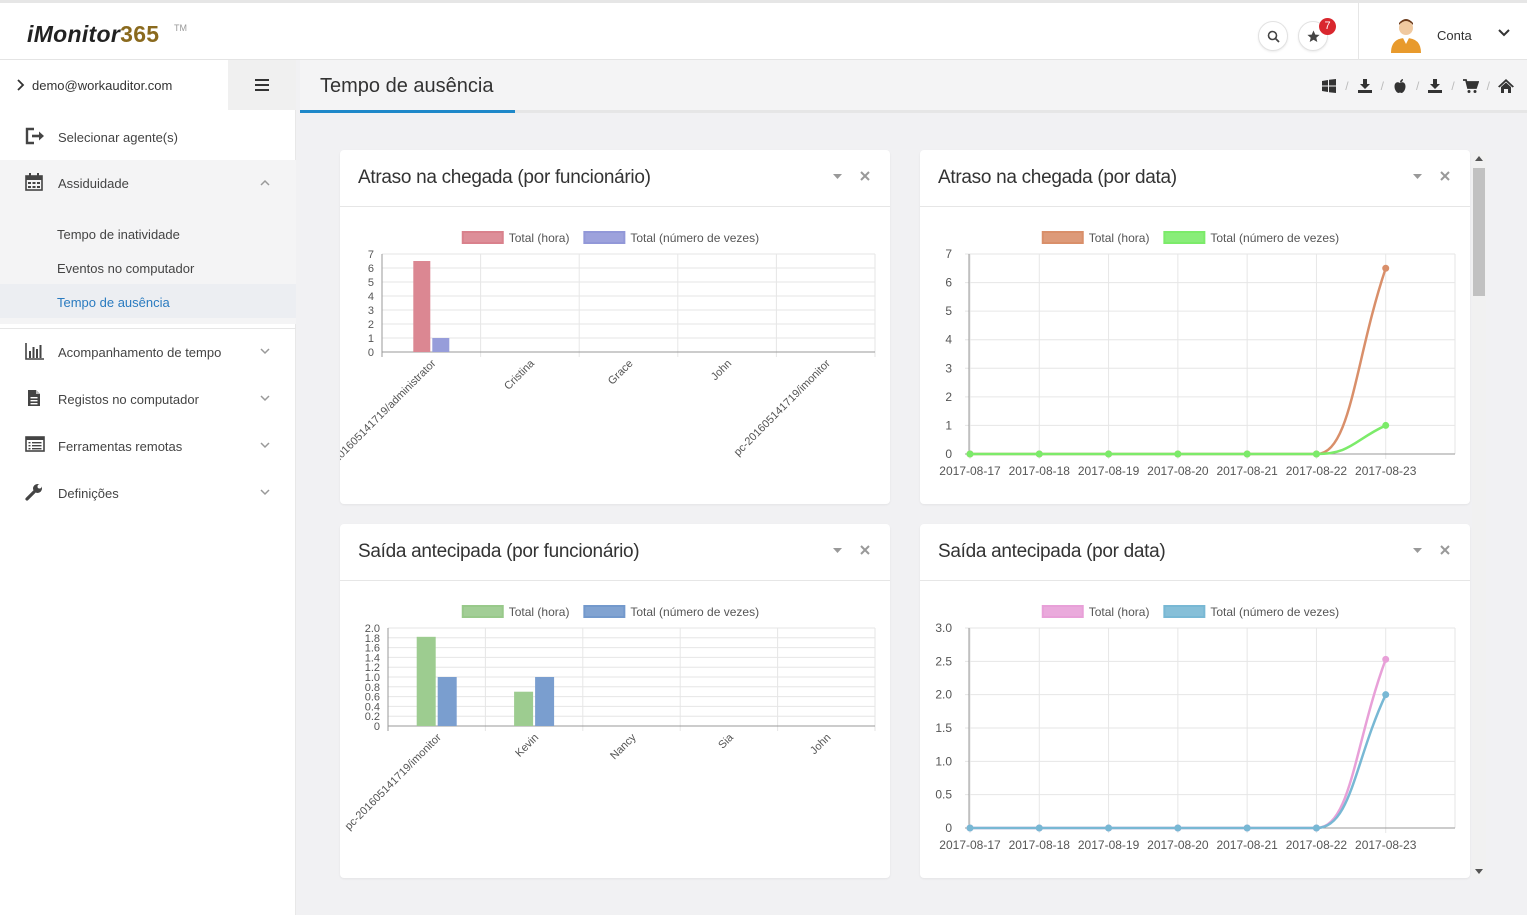  Describe the element at coordinates (148, 137) in the screenshot. I see `sidebar-item-select-agents: Selecionar agente(s)` at that location.